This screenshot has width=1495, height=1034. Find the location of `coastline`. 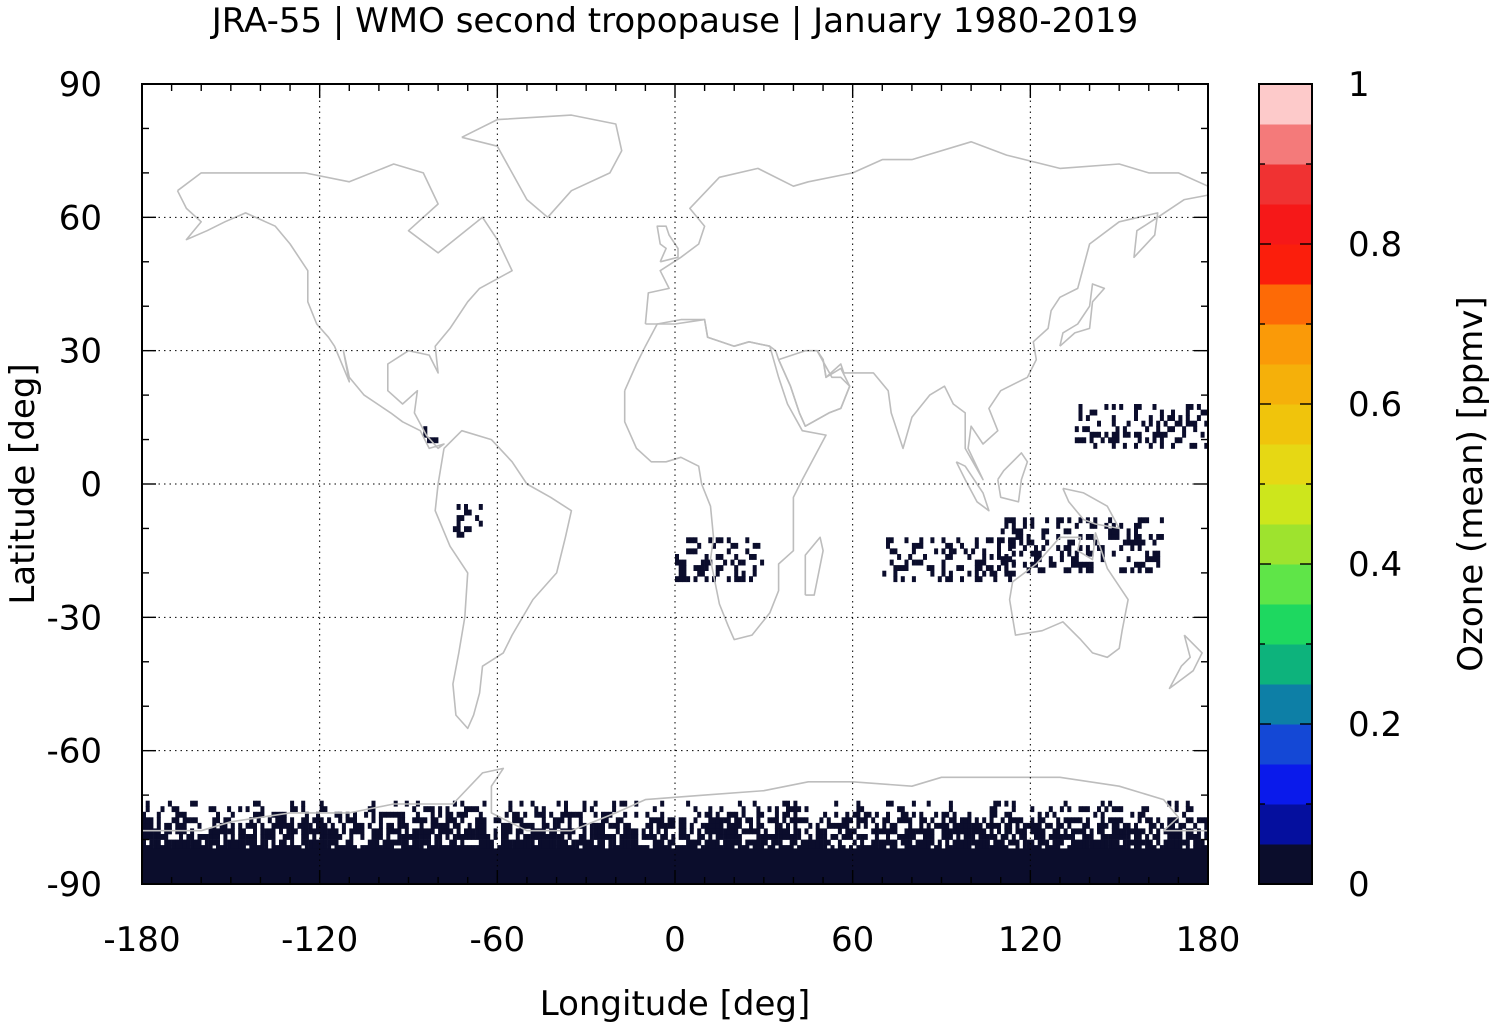

coastline is located at coordinates (542, 166).